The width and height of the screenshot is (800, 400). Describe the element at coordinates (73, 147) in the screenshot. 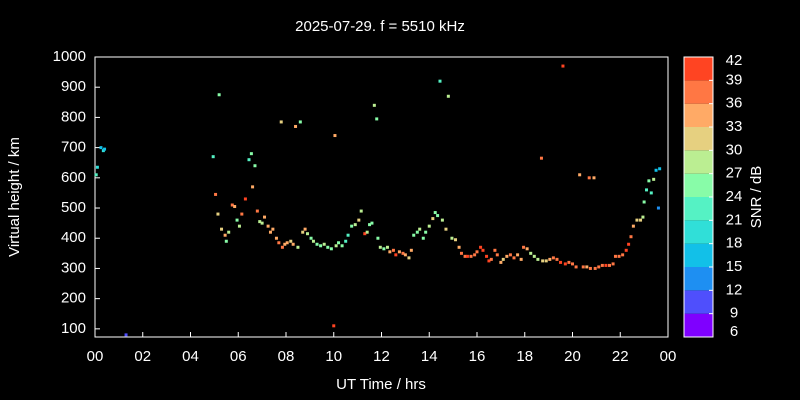

I see `y-tick-label: 700` at that location.